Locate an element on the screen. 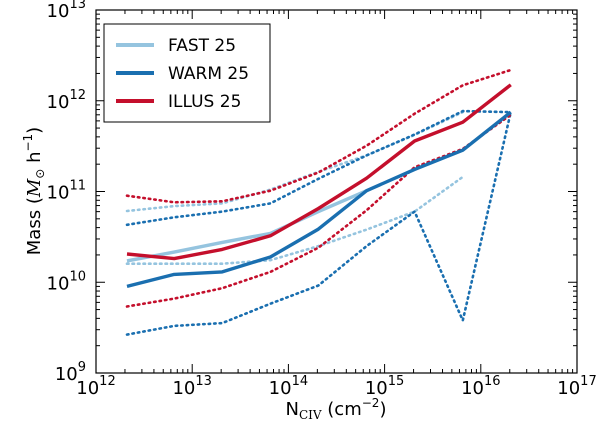 This screenshot has height=423, width=605. y-tick-label: 1012 is located at coordinates (66, 100).